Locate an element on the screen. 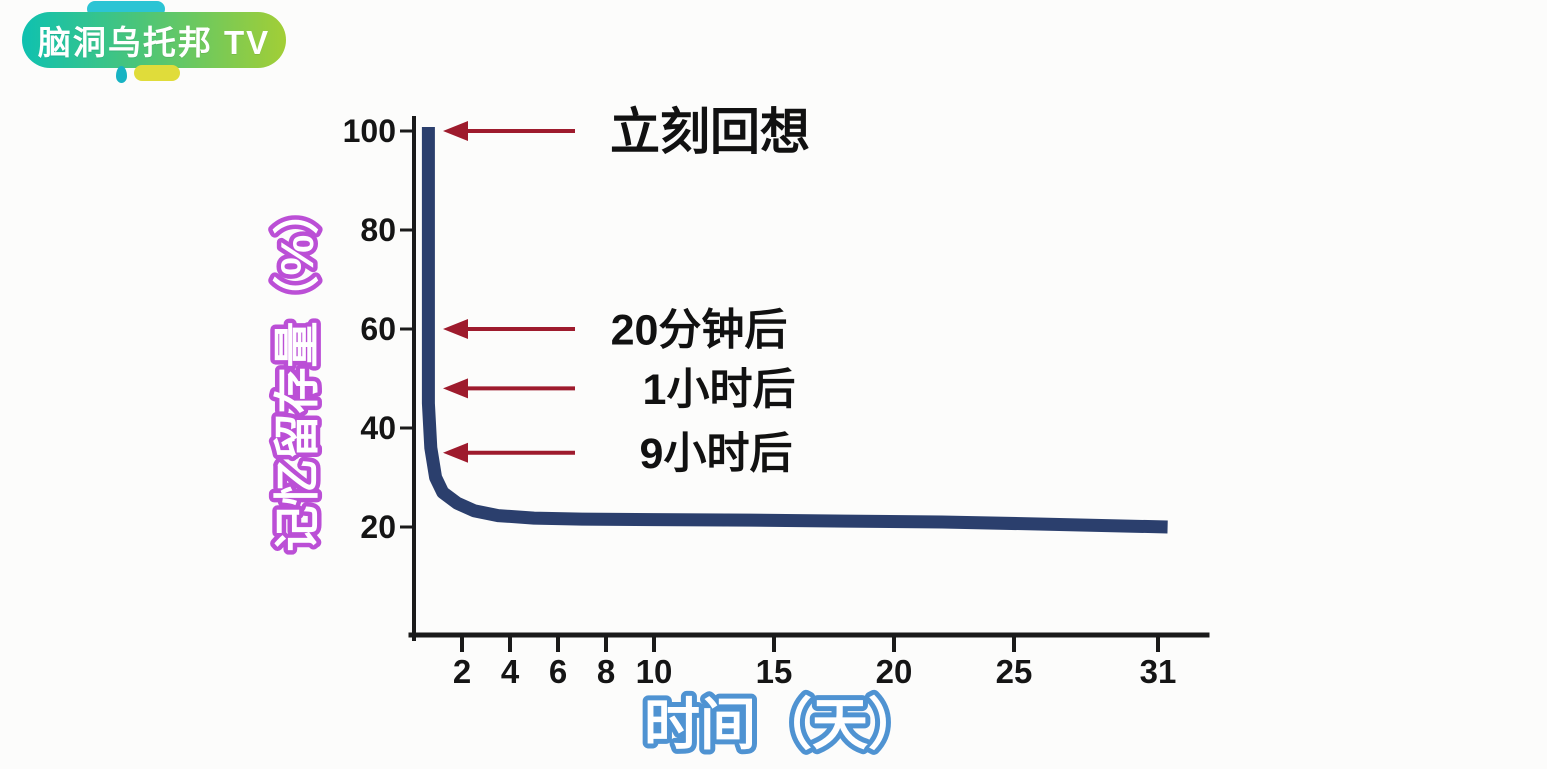 The image size is (1547, 769). annotation-label: 1小时后 is located at coordinates (719, 390).